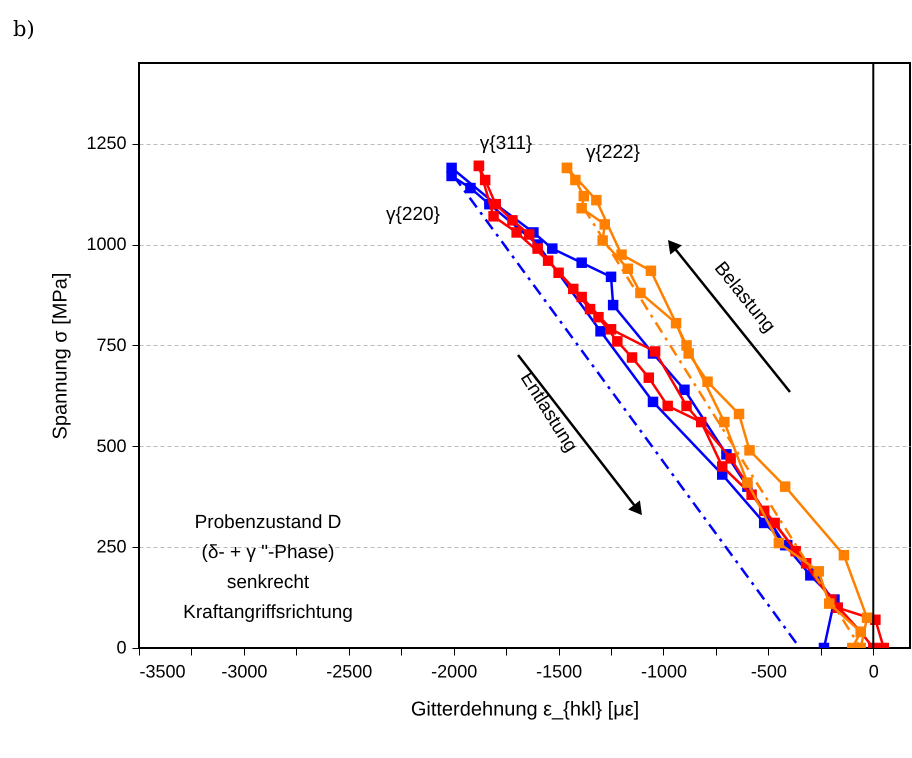  I want to click on annotation: γ{220}, so click(413, 214).